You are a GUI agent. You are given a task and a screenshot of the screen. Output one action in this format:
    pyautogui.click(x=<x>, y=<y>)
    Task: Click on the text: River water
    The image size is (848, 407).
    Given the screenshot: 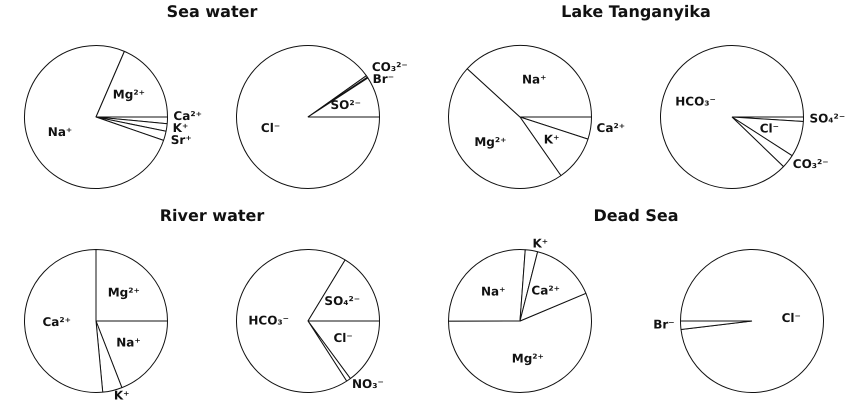 What is the action you would take?
    pyautogui.click(x=212, y=215)
    